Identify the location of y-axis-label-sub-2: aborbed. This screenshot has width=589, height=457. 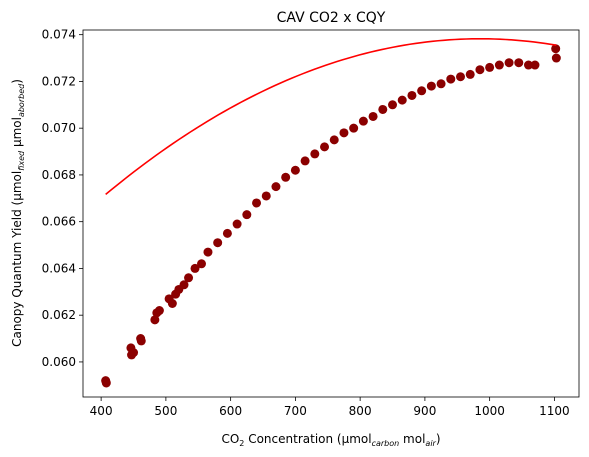
(21, 100).